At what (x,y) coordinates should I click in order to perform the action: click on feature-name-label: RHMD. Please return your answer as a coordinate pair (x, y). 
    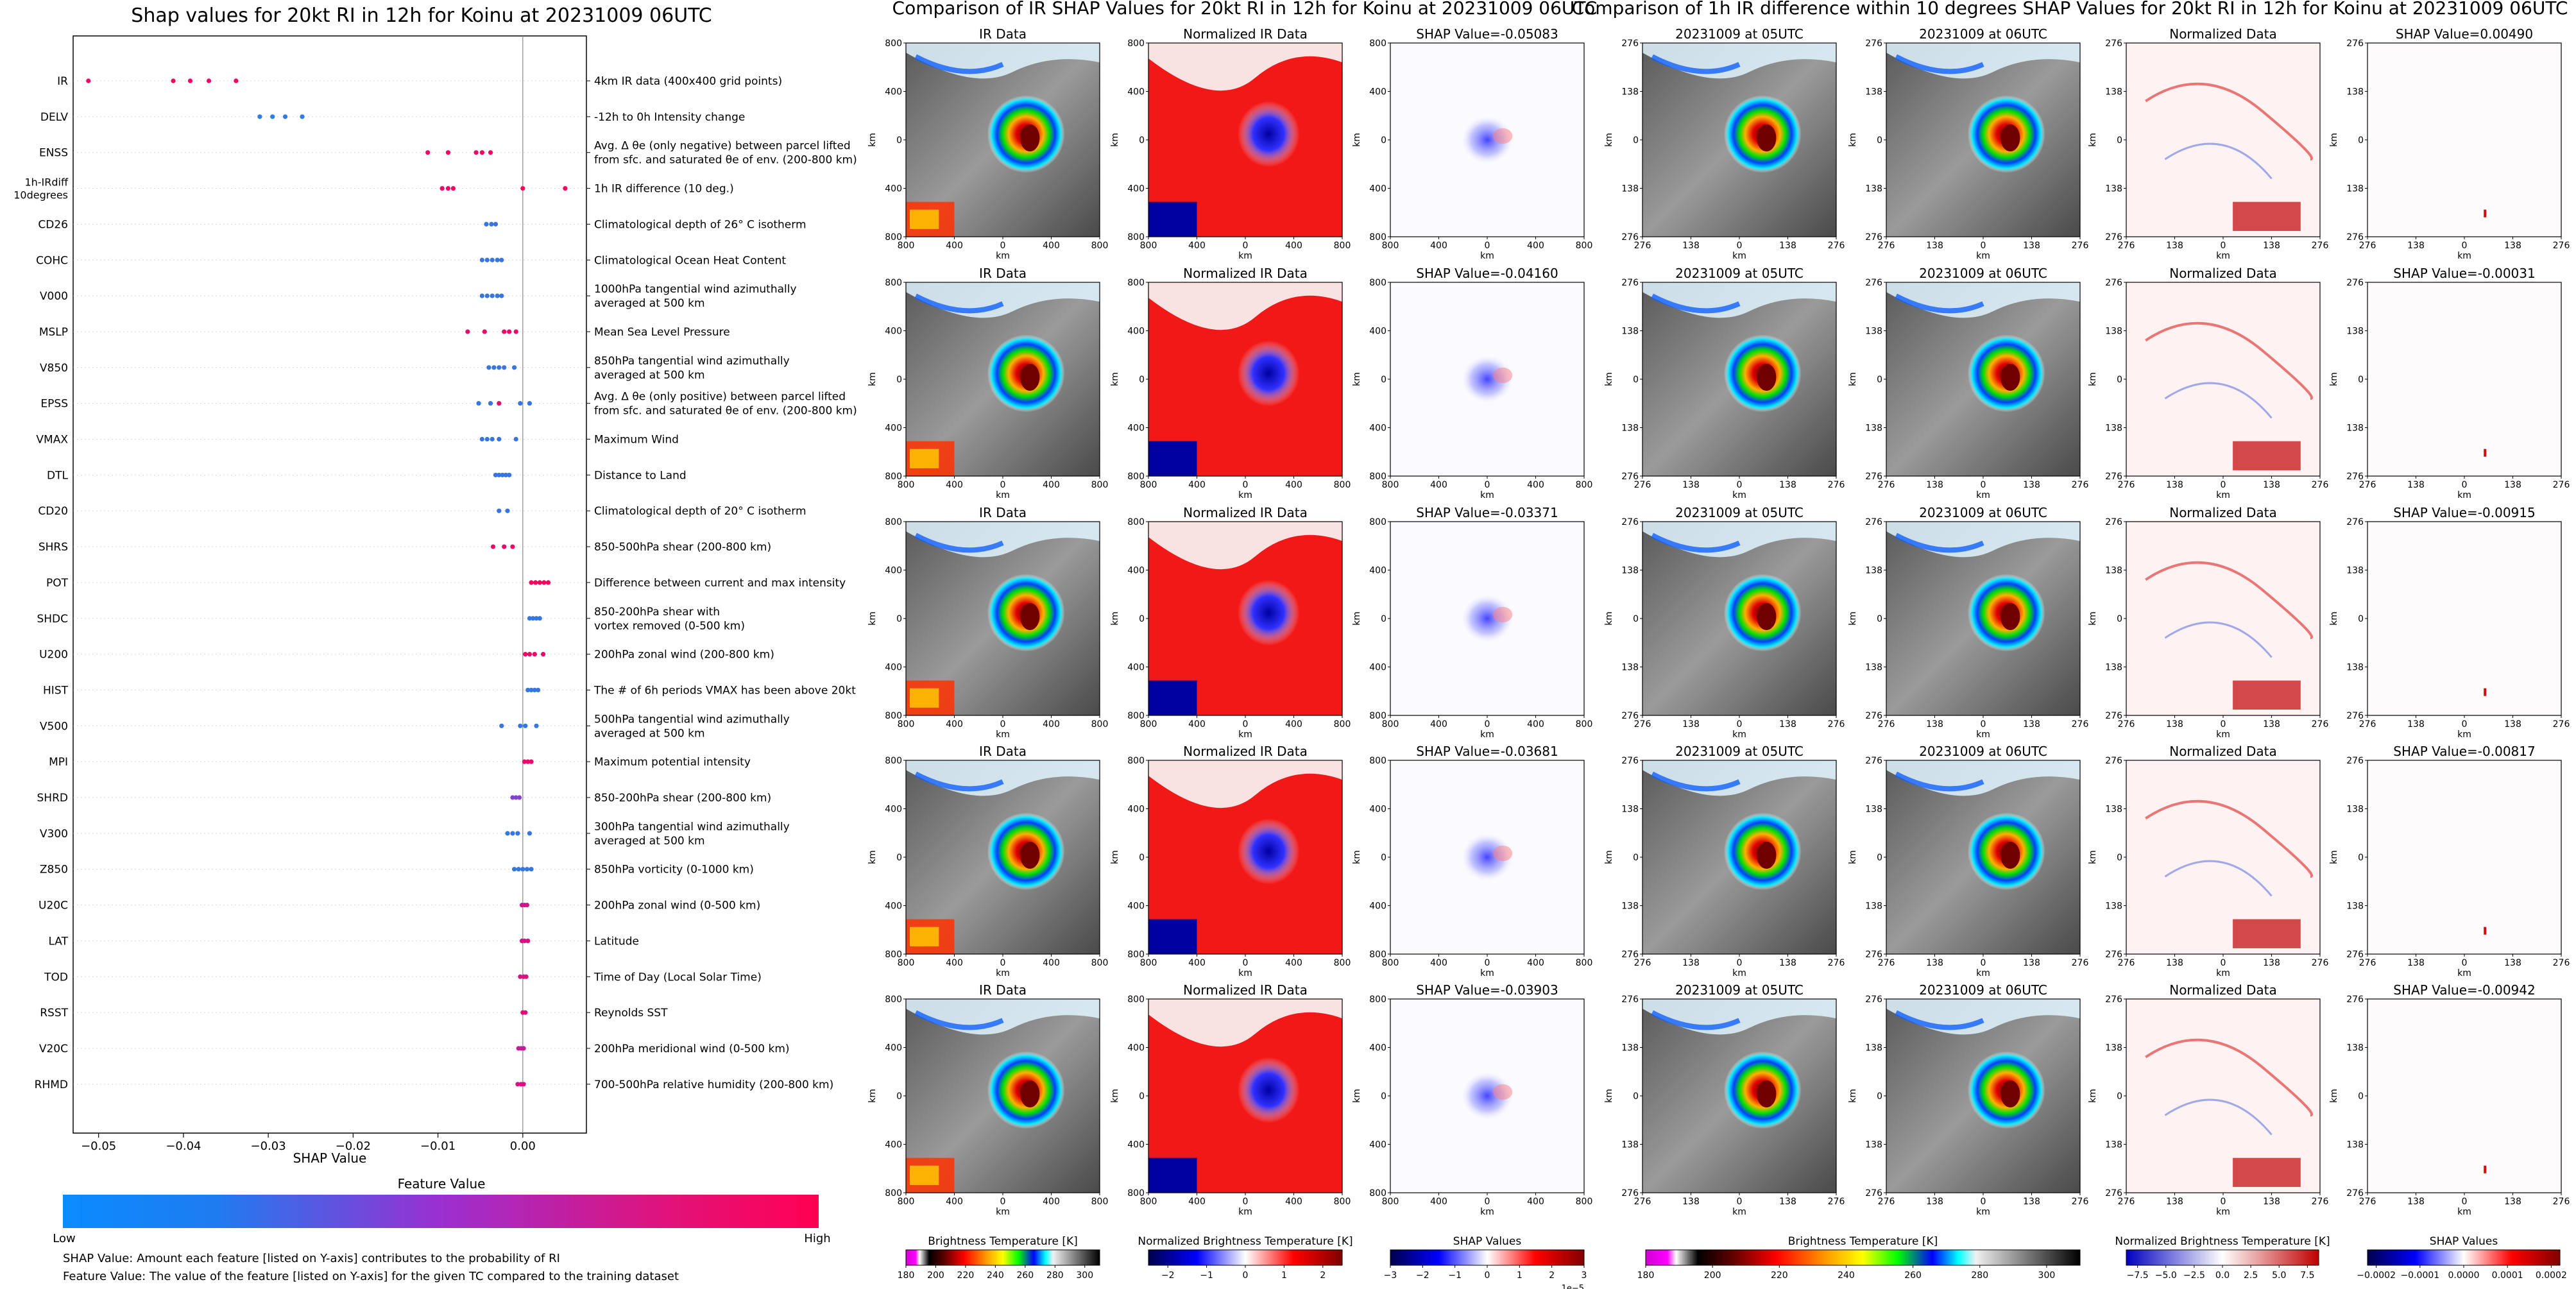
    Looking at the image, I should click on (51, 1085).